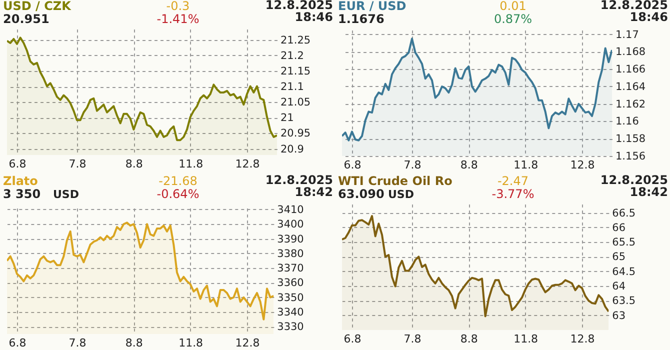  Describe the element at coordinates (624, 242) in the screenshot. I see `y-tick-label: 65.5` at that location.